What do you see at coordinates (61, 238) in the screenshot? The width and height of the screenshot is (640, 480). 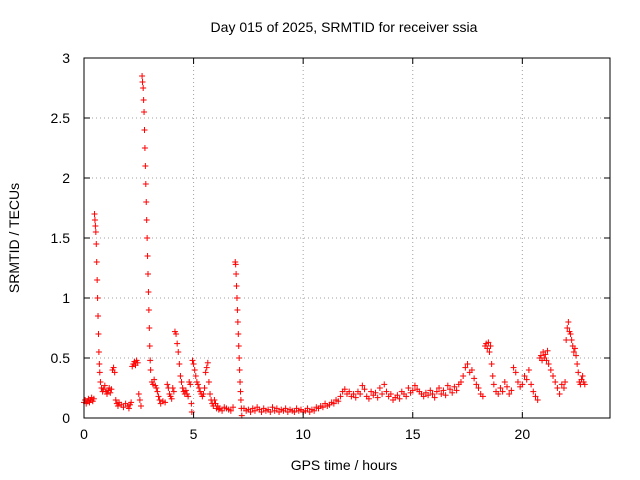 I see `y-tick-label: 1.5` at bounding box center [61, 238].